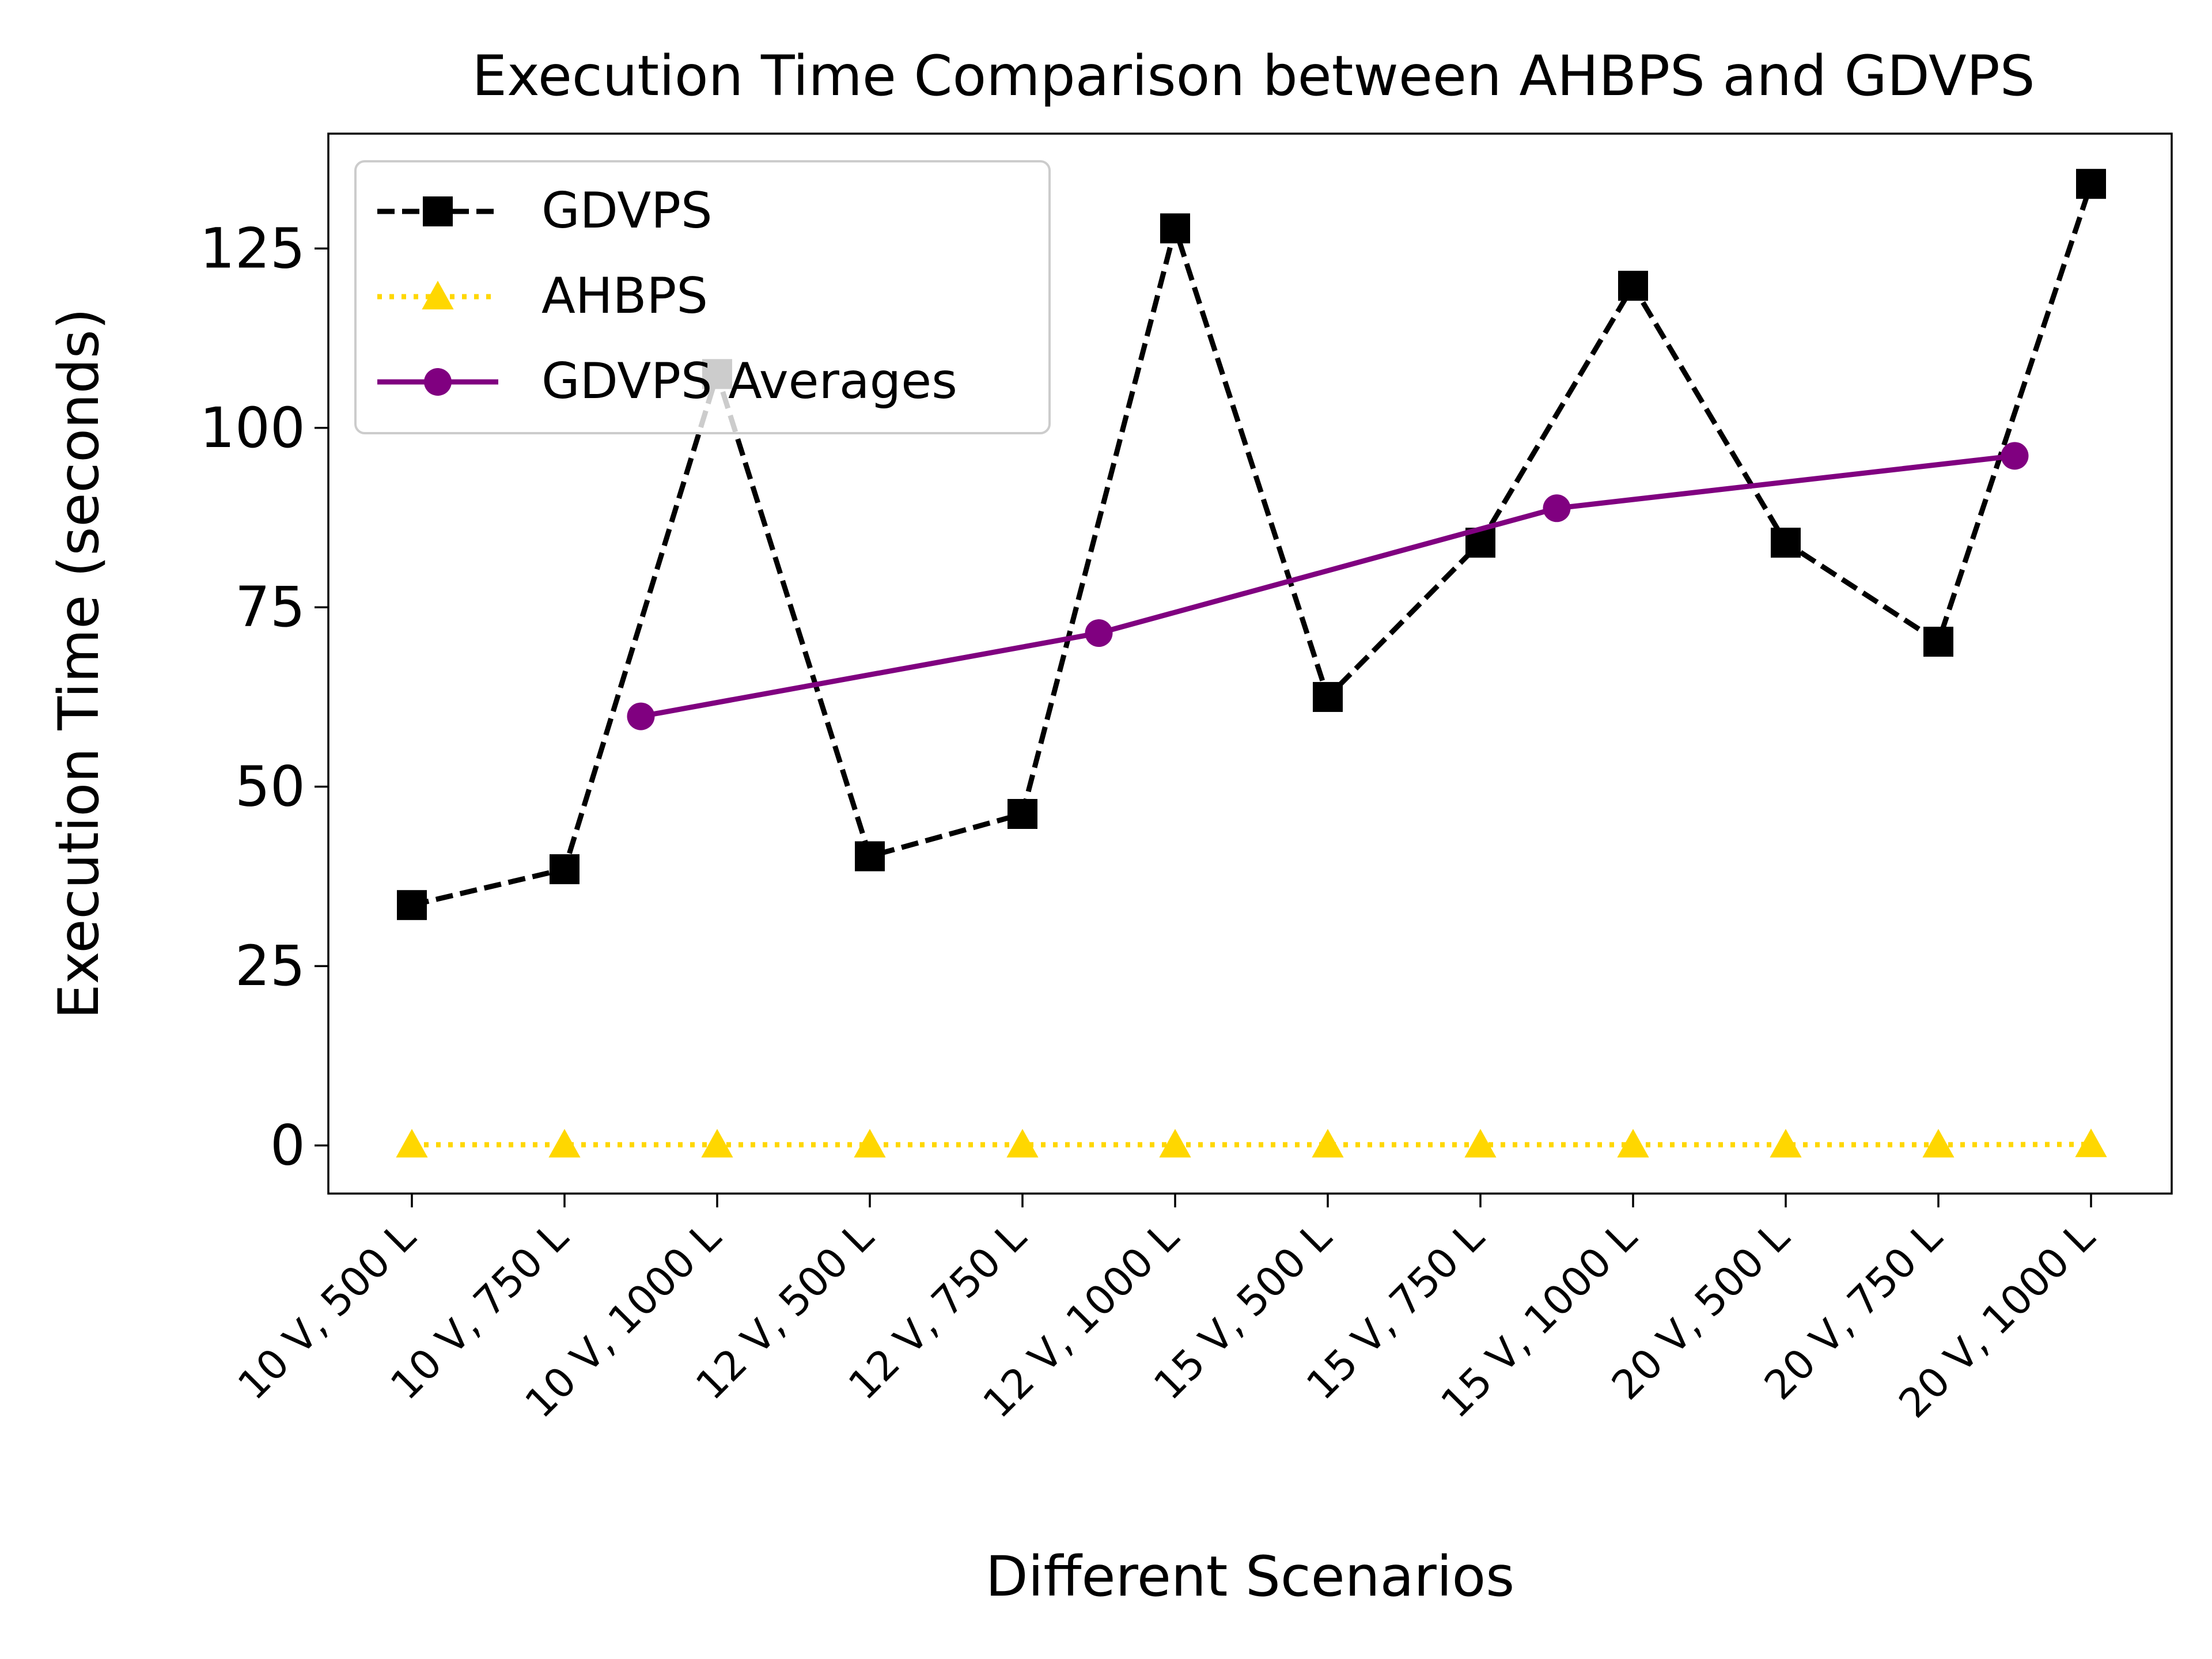  What do you see at coordinates (264, 697) in the screenshot?
I see `y-axis: 0 25 50 75 100 125` at bounding box center [264, 697].